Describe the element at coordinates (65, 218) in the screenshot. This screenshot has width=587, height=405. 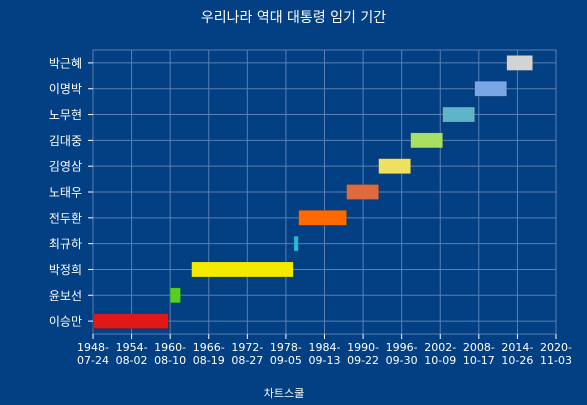
I see `category-label: 전두환` at that location.